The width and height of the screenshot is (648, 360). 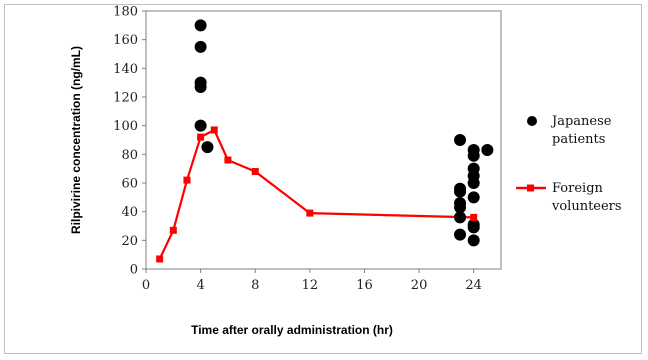 I want to click on y-tick-label: 160, so click(x=125, y=40).